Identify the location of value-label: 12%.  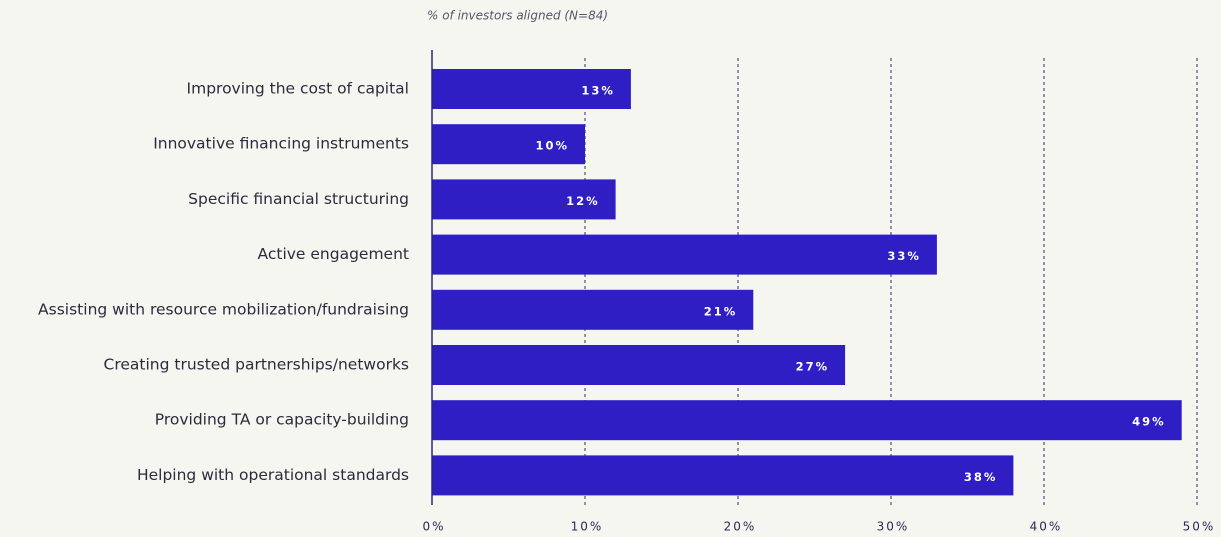
(583, 201).